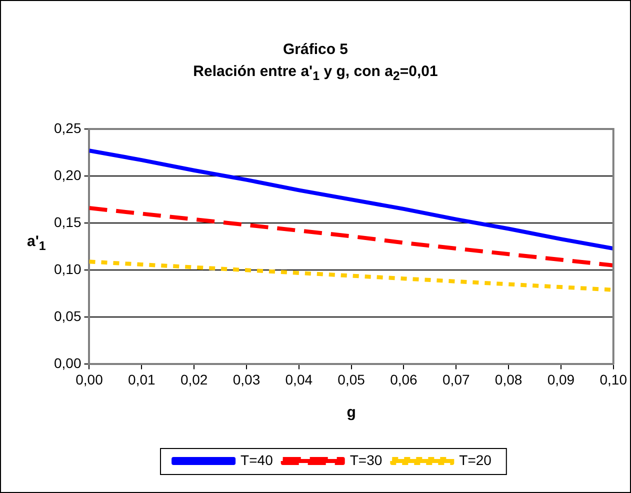 The image size is (631, 493). Describe the element at coordinates (315, 73) in the screenshot. I see `chart-subtitle: Relación entre a'$_{1}$ y g, con a$_{2}$=0,01` at that location.